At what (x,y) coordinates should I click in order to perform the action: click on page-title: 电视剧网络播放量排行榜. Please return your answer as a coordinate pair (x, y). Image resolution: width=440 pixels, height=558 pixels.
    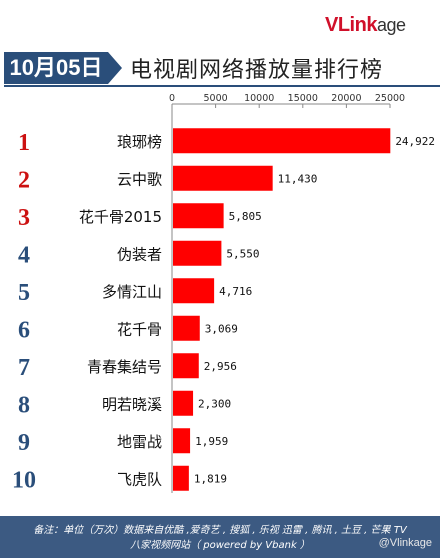
    Looking at the image, I should click on (257, 70).